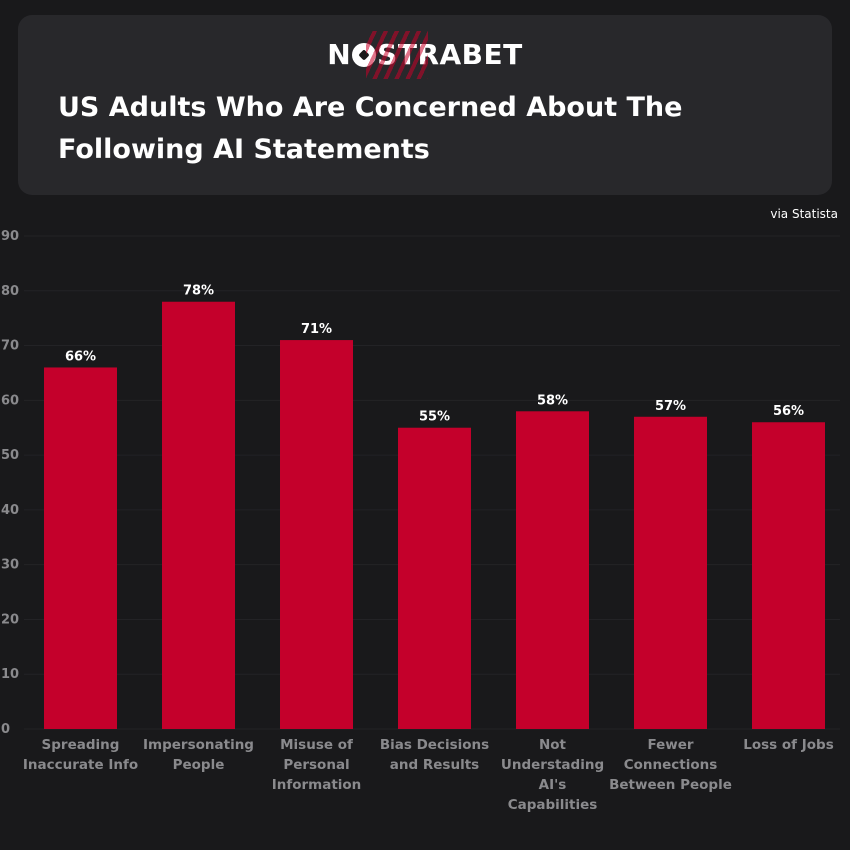 Image resolution: width=850 pixels, height=850 pixels. Describe the element at coordinates (10, 291) in the screenshot. I see `y-tick-label: 80` at that location.